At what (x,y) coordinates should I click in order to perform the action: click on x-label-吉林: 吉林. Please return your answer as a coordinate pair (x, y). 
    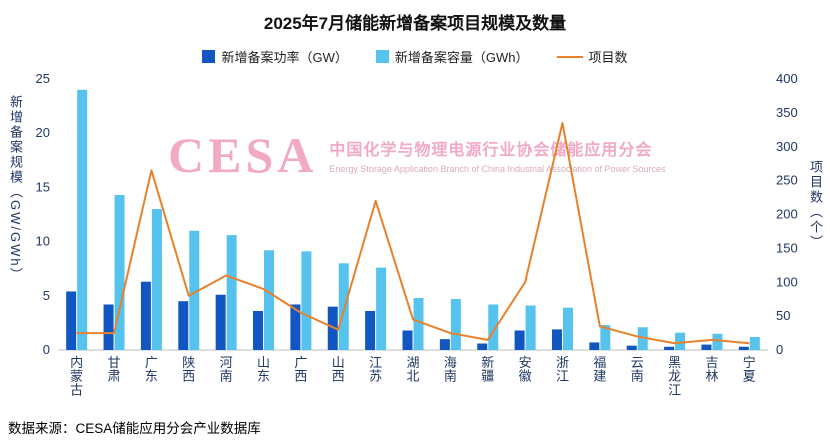
    Looking at the image, I should click on (711, 369).